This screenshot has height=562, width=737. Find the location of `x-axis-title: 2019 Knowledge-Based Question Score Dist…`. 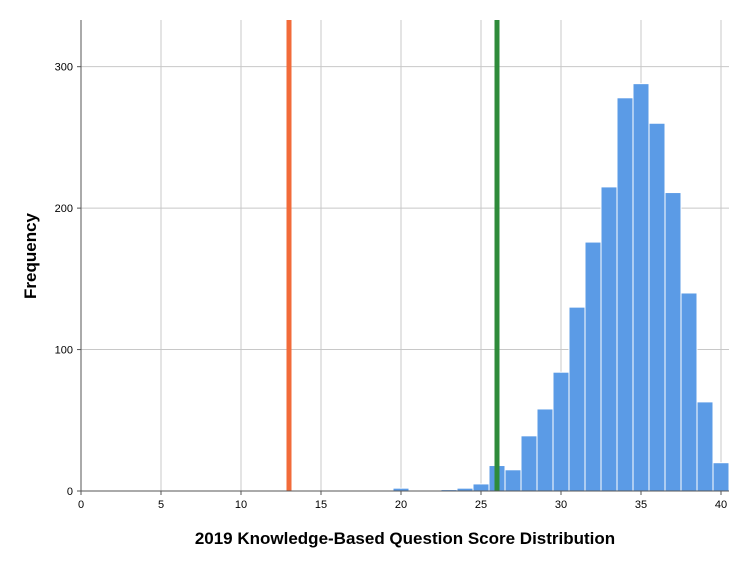

x-axis-title: 2019 Knowledge-Based Question Score Dist… is located at coordinates (405, 538).